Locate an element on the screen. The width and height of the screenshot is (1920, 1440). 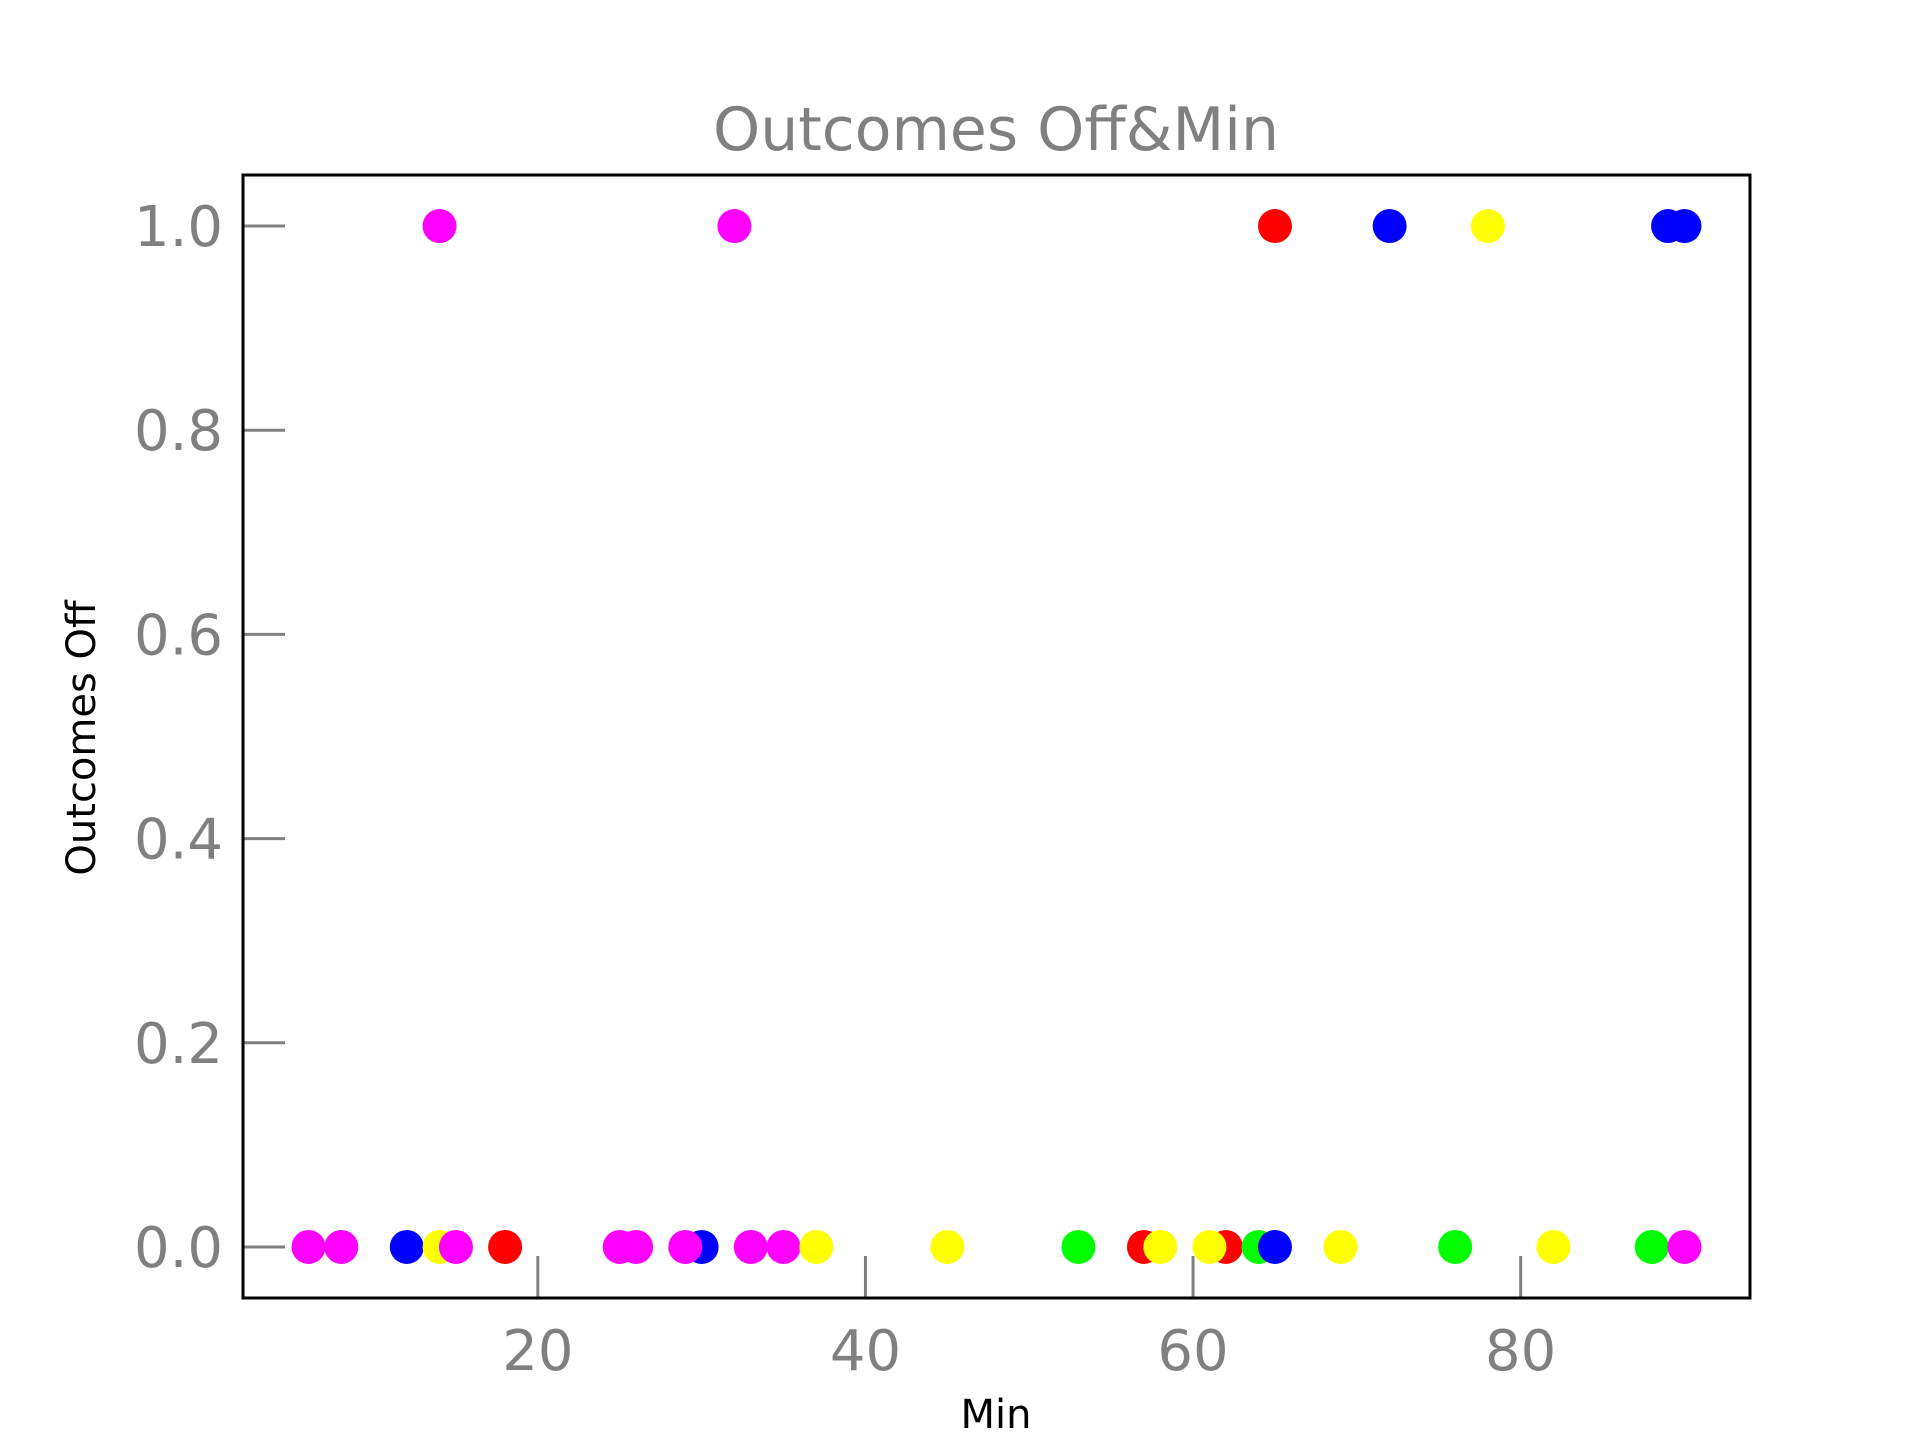
y-tick-label: 0.0 is located at coordinates (178, 1248).